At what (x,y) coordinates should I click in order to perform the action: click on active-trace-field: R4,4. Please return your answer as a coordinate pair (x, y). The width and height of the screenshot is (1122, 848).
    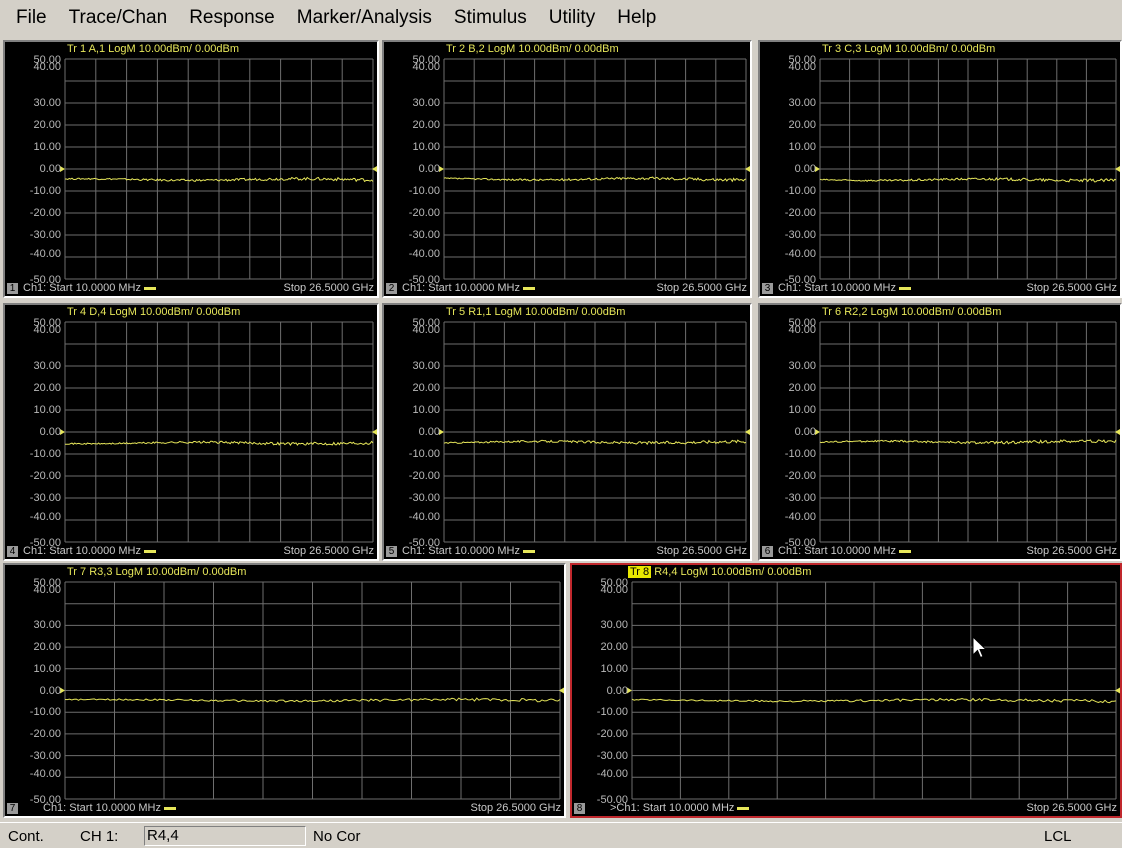
    Looking at the image, I should click on (225, 836).